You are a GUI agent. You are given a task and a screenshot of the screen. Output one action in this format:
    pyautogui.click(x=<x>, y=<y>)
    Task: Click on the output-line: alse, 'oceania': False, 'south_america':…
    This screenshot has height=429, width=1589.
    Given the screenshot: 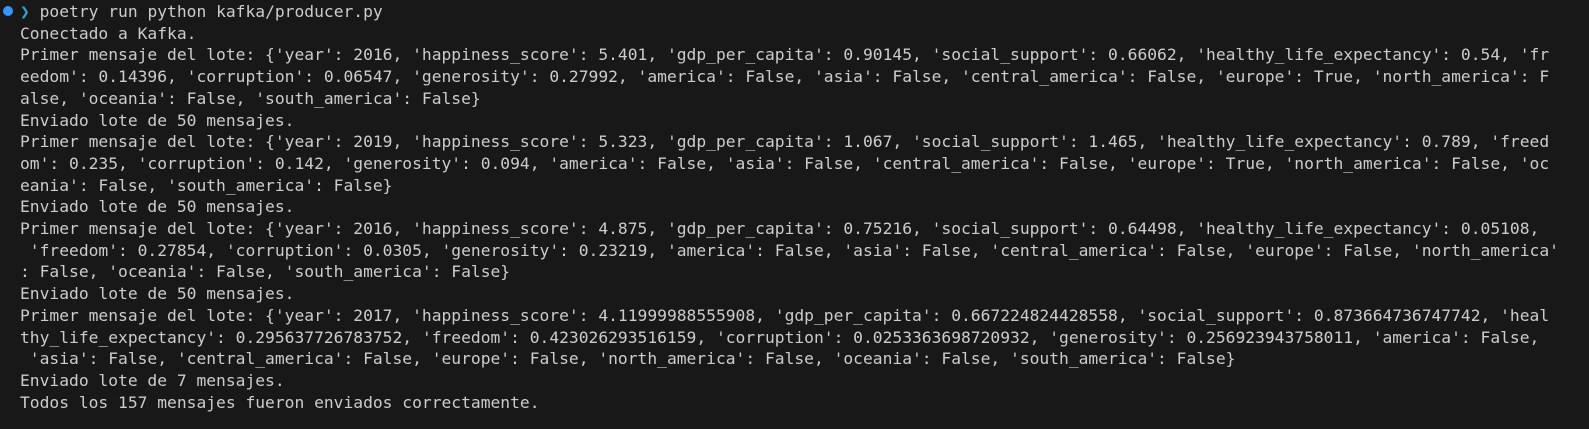 What is the action you would take?
    pyautogui.click(x=250, y=98)
    